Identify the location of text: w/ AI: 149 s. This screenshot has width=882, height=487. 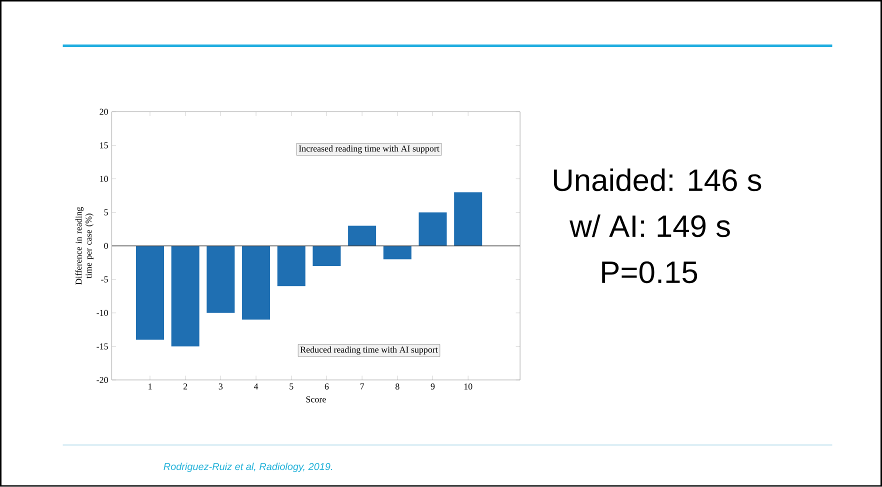
(650, 226).